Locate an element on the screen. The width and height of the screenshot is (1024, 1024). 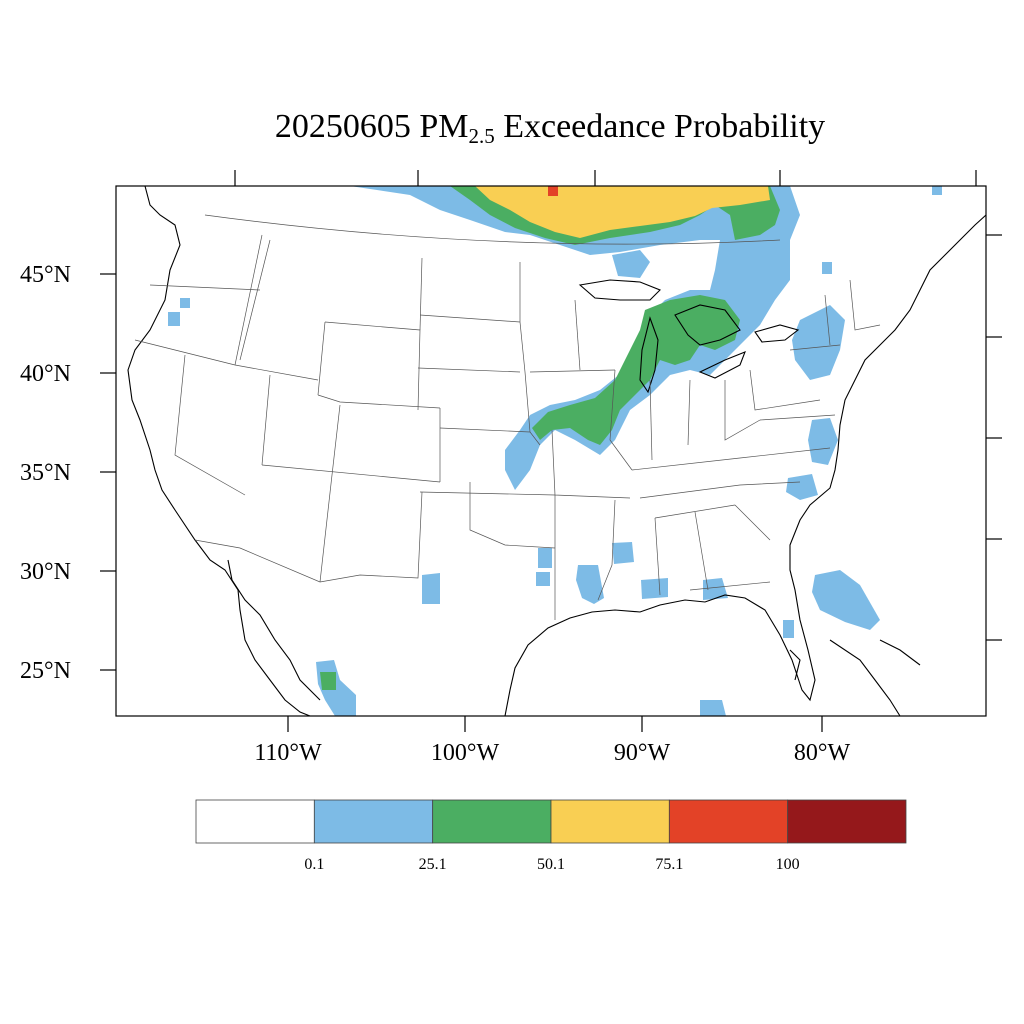
lat-label: 40°N is located at coordinates (45, 374).